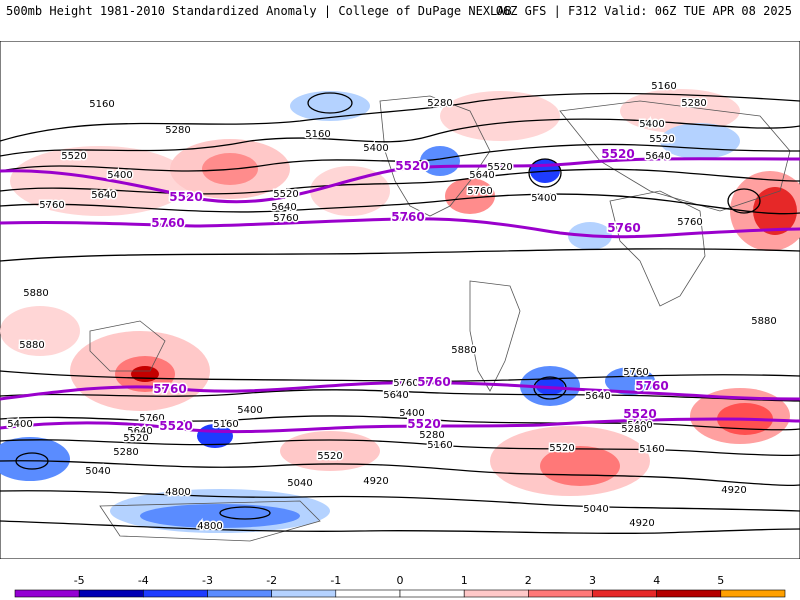  What do you see at coordinates (79, 580) in the screenshot?
I see `colorbar-tick-label: -5` at bounding box center [79, 580].